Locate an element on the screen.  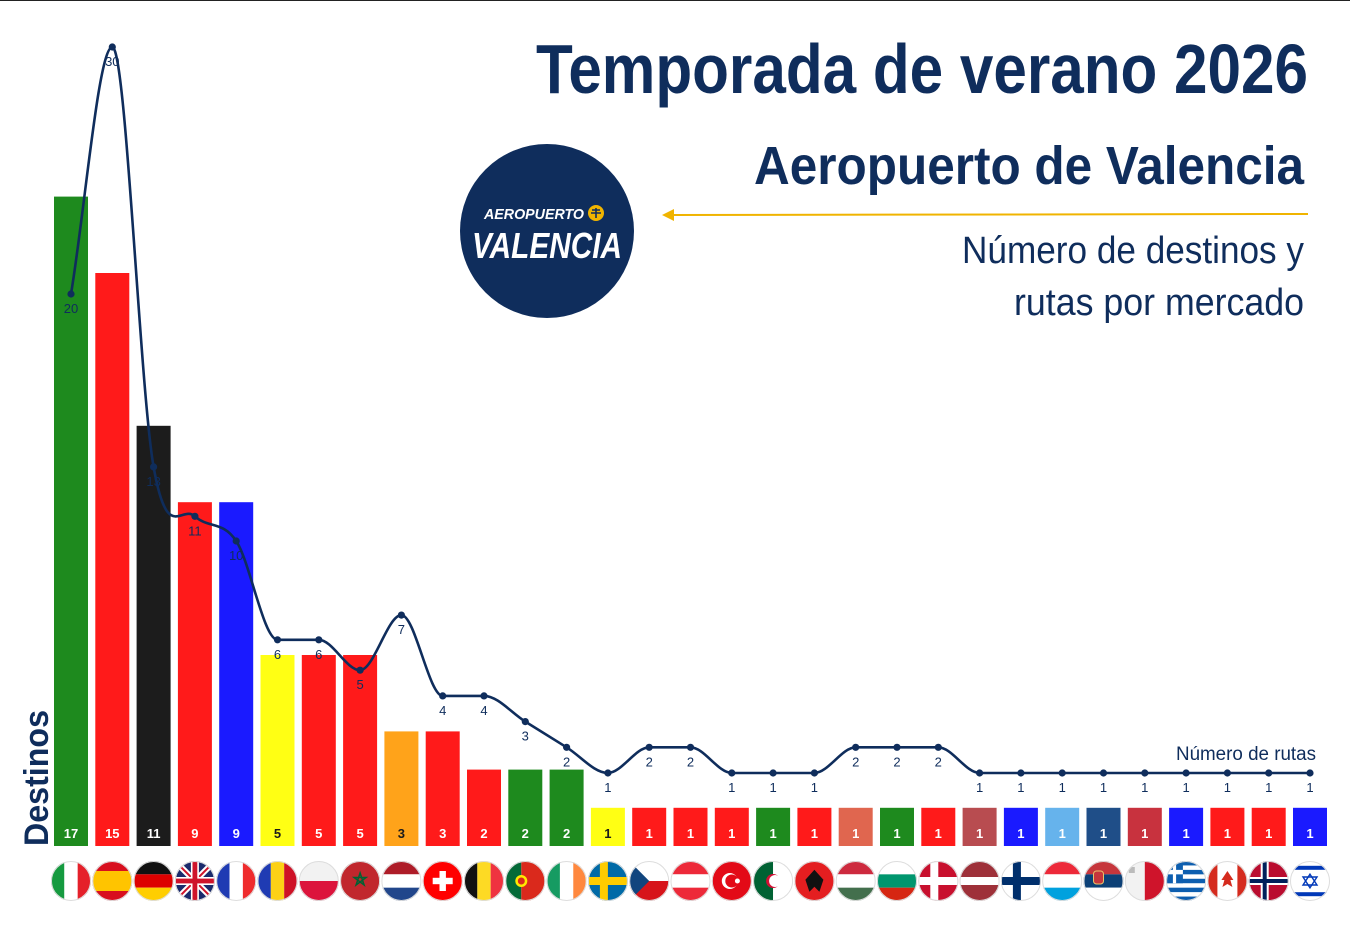
israel-flag-icon is located at coordinates (1310, 881).